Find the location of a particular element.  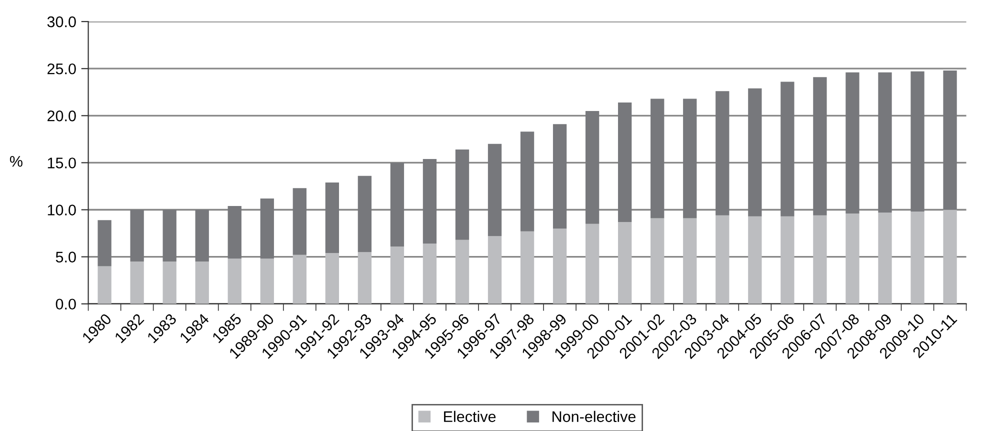

y-tick-label: 5.0 is located at coordinates (66, 257).